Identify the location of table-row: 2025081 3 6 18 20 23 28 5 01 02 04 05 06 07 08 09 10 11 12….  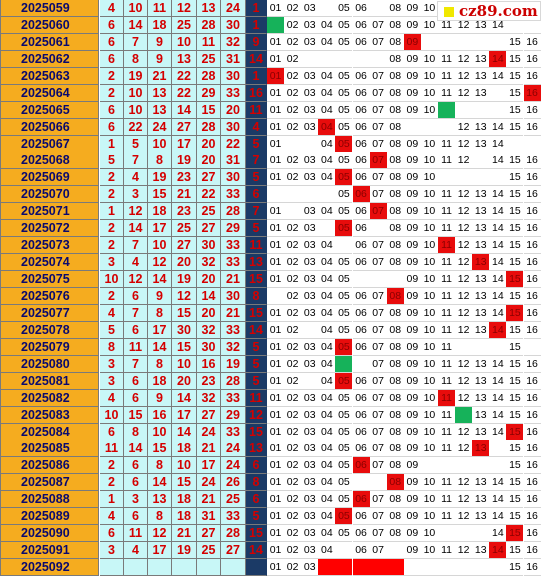
(270, 381).